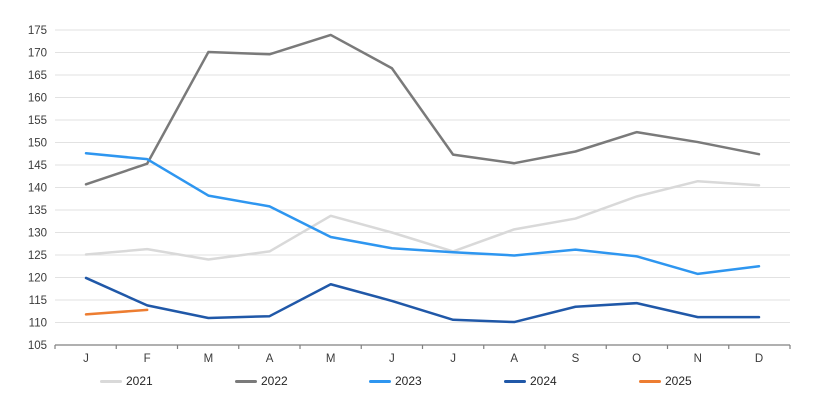  Describe the element at coordinates (515, 381) in the screenshot. I see `legend-swatch-2024` at that location.